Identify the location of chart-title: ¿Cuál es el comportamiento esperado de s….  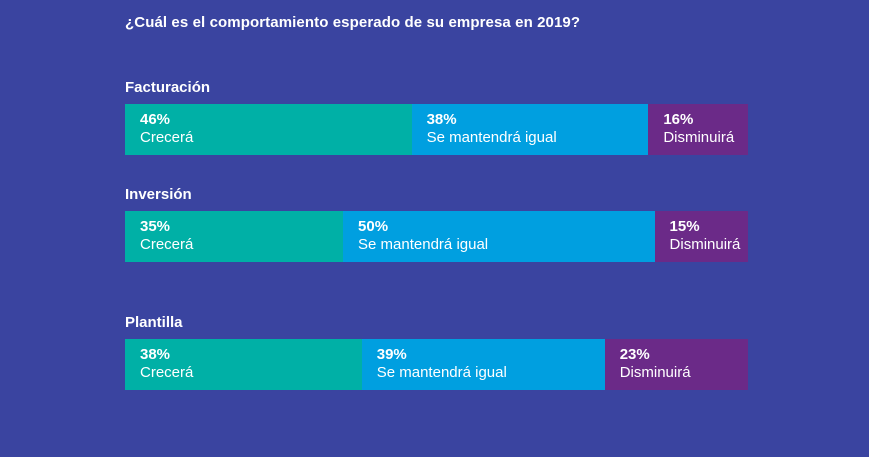
(353, 22).